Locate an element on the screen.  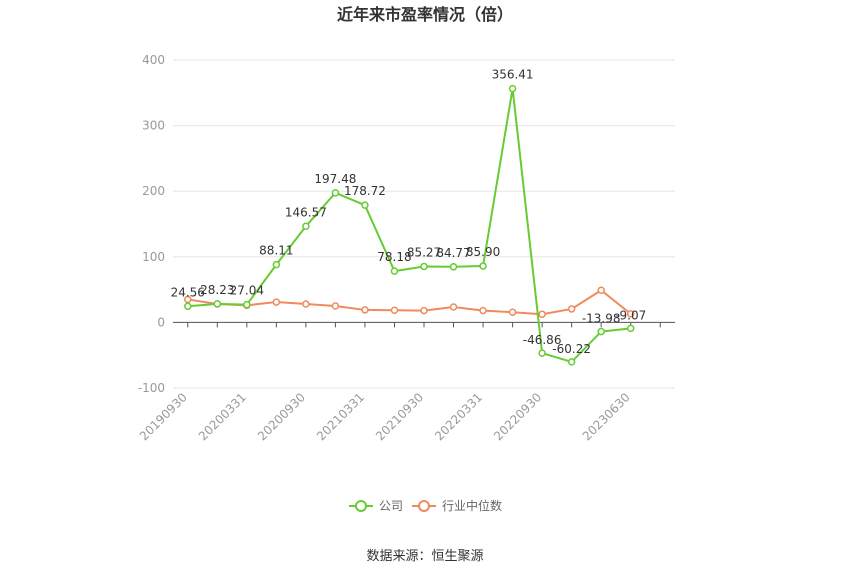
x-tick-label: 20200331 is located at coordinates (222, 416).